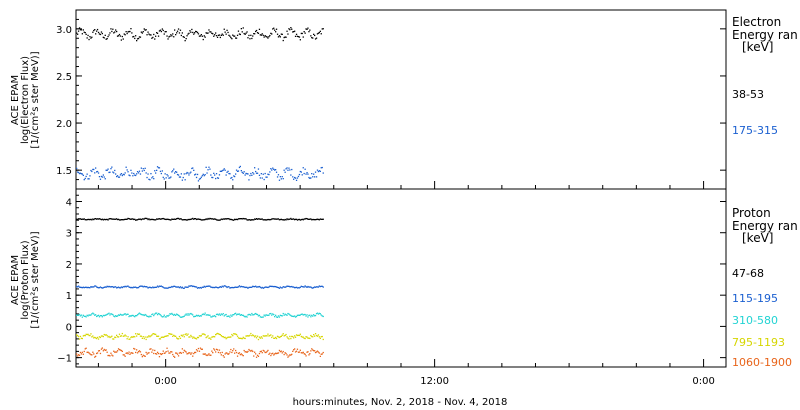  I want to click on electron-y-tick-label: 1.5, so click(64, 171).